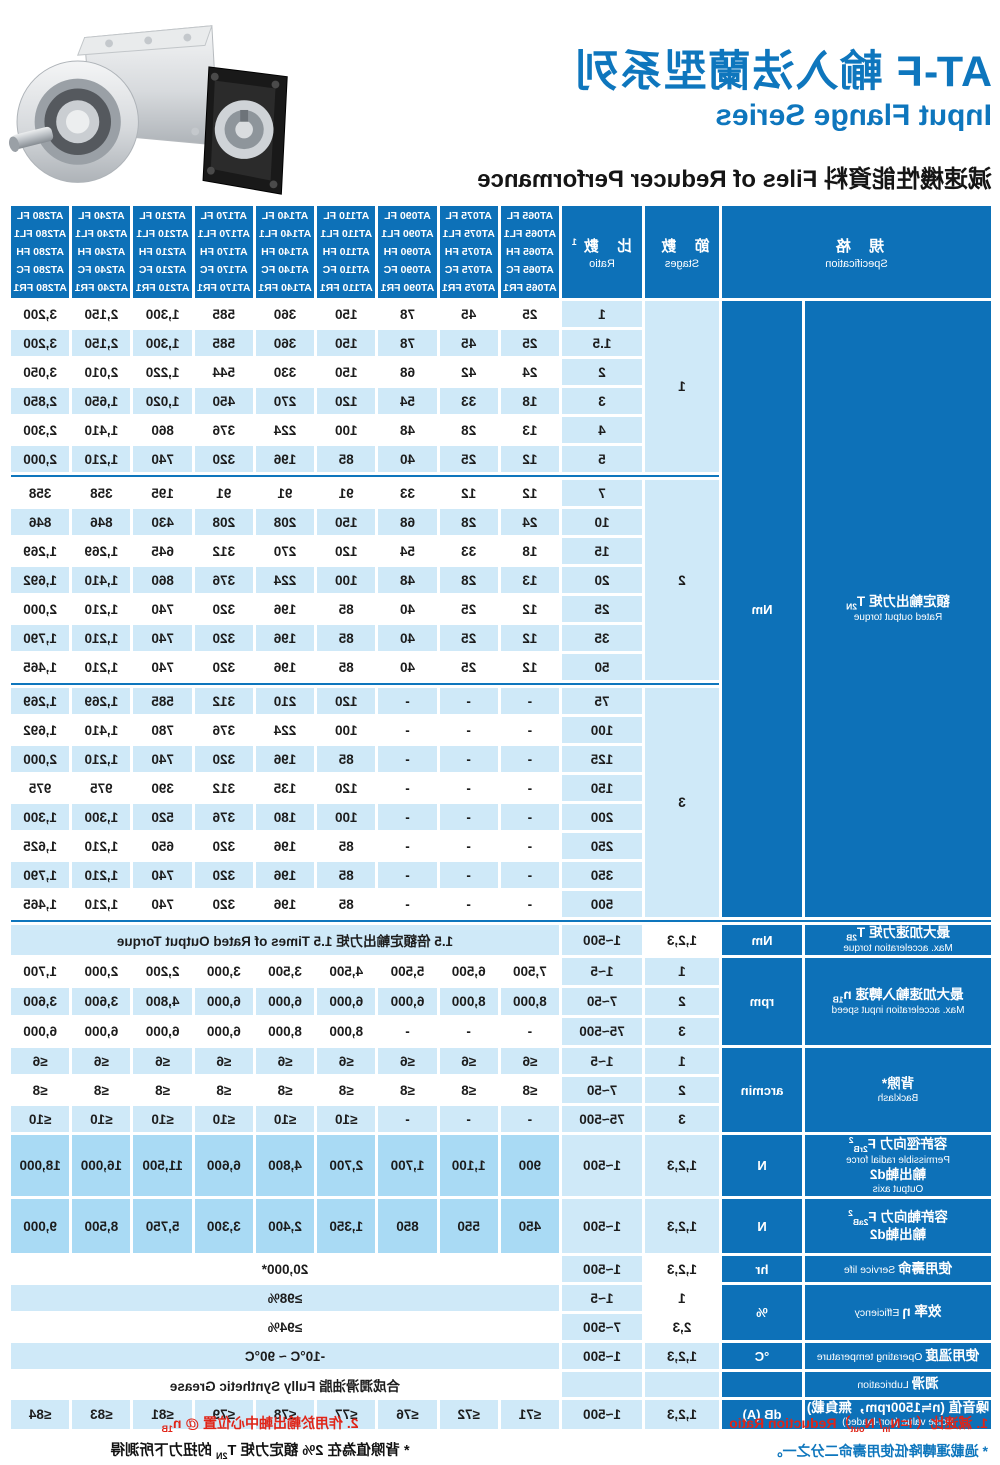 This screenshot has height=1465, width=1000. Describe the element at coordinates (468, 372) in the screenshot. I see `value-cell: 42` at that location.